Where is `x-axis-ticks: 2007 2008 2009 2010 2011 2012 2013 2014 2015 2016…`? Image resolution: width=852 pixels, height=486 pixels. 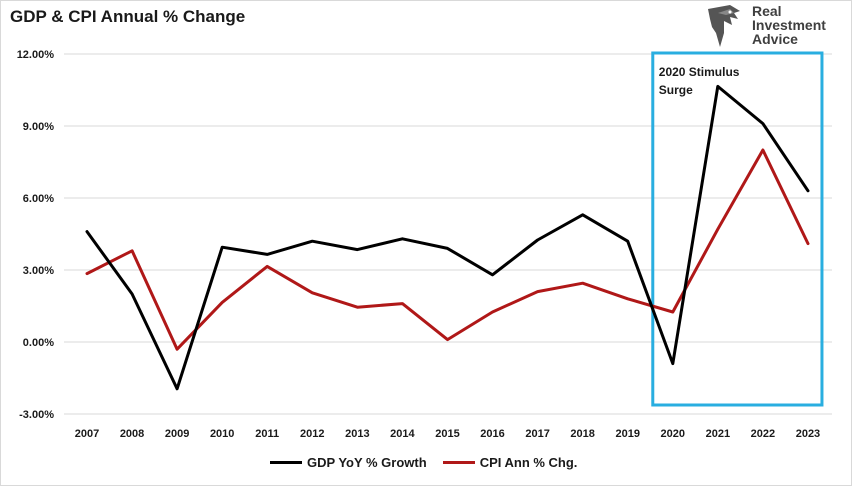
x-axis-ticks: 2007 2008 2009 2010 2011 2012 2013 2014 2015 2016… is located at coordinates (447, 434).